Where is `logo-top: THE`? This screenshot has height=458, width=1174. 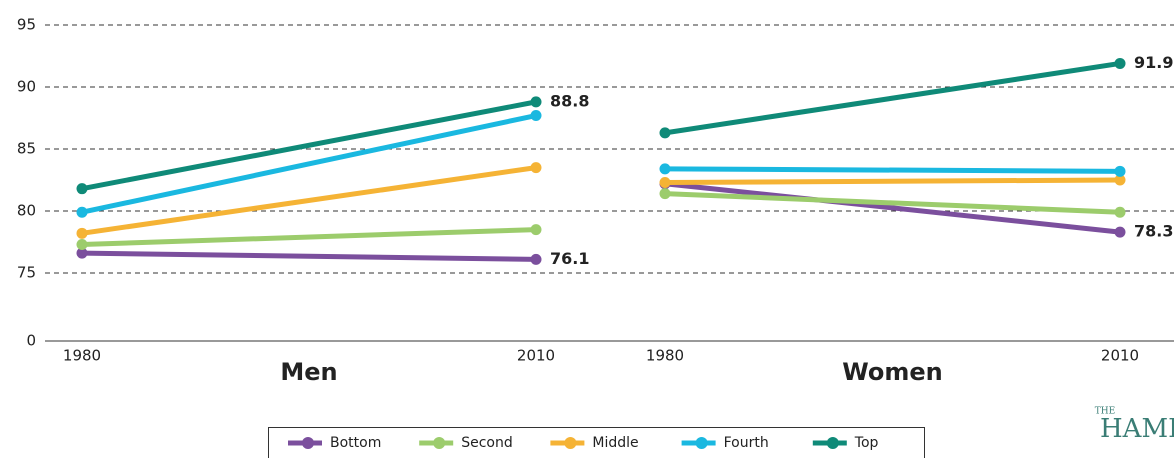
logo-top: THE is located at coordinates (1105, 412).